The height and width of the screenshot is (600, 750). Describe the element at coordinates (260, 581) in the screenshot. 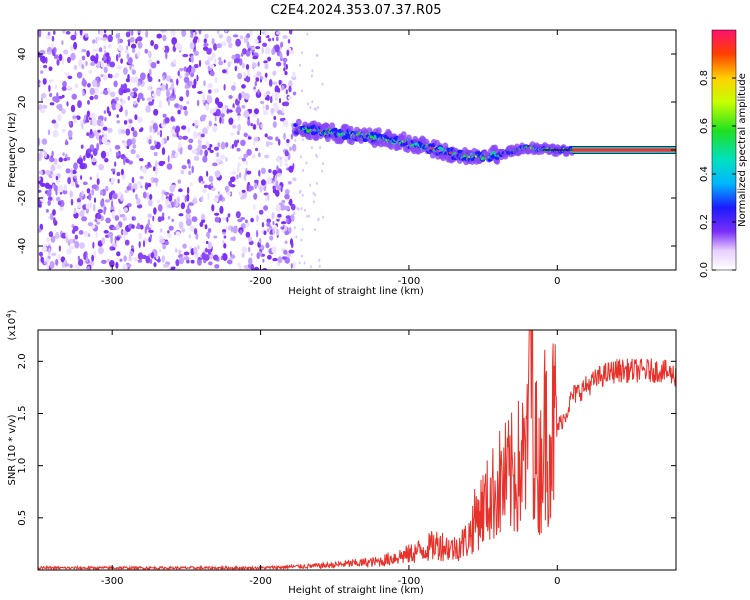

I see `x-tick-label: -200` at that location.